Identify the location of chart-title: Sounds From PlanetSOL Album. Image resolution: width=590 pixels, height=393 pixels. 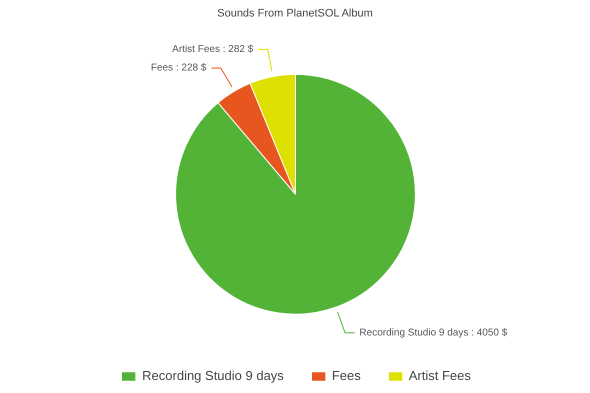
(295, 14).